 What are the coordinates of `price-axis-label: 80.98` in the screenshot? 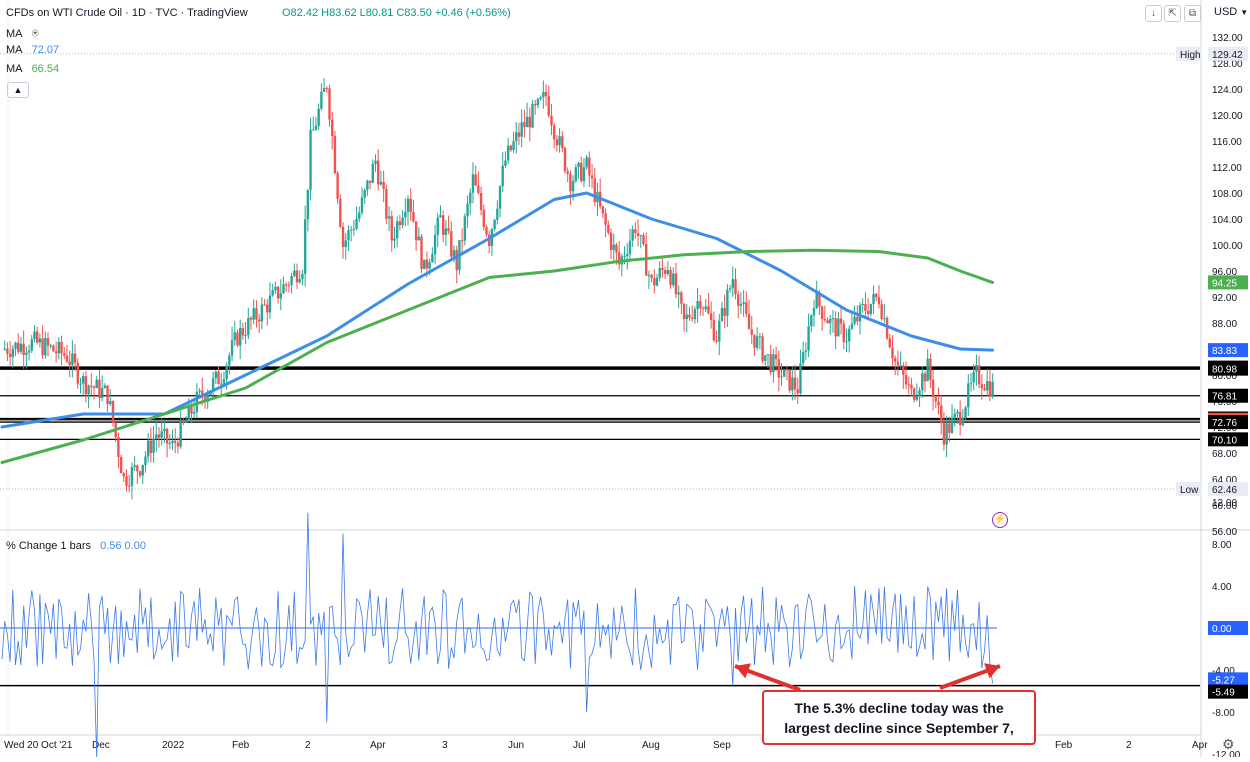 It's located at (1224, 370).